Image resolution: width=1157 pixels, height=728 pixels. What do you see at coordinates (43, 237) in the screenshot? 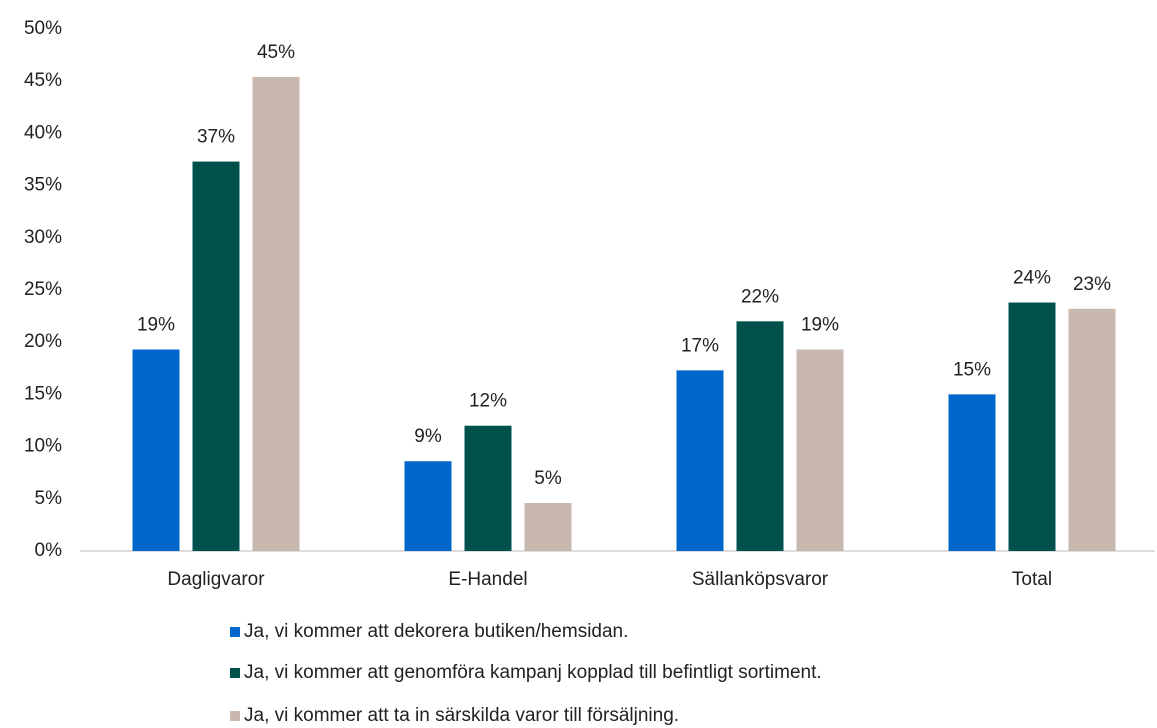
I see `y-tick-label: 30%` at bounding box center [43, 237].